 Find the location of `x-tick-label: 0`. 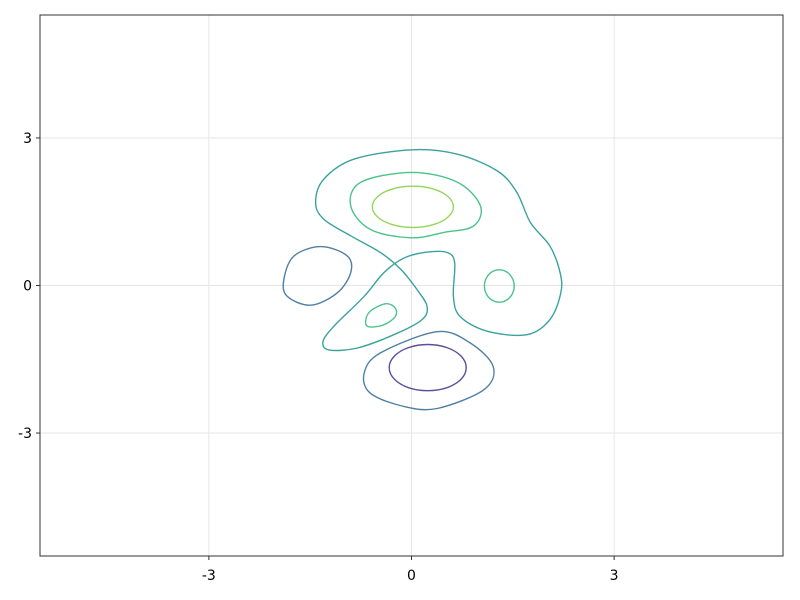

x-tick-label: 0 is located at coordinates (411, 576).